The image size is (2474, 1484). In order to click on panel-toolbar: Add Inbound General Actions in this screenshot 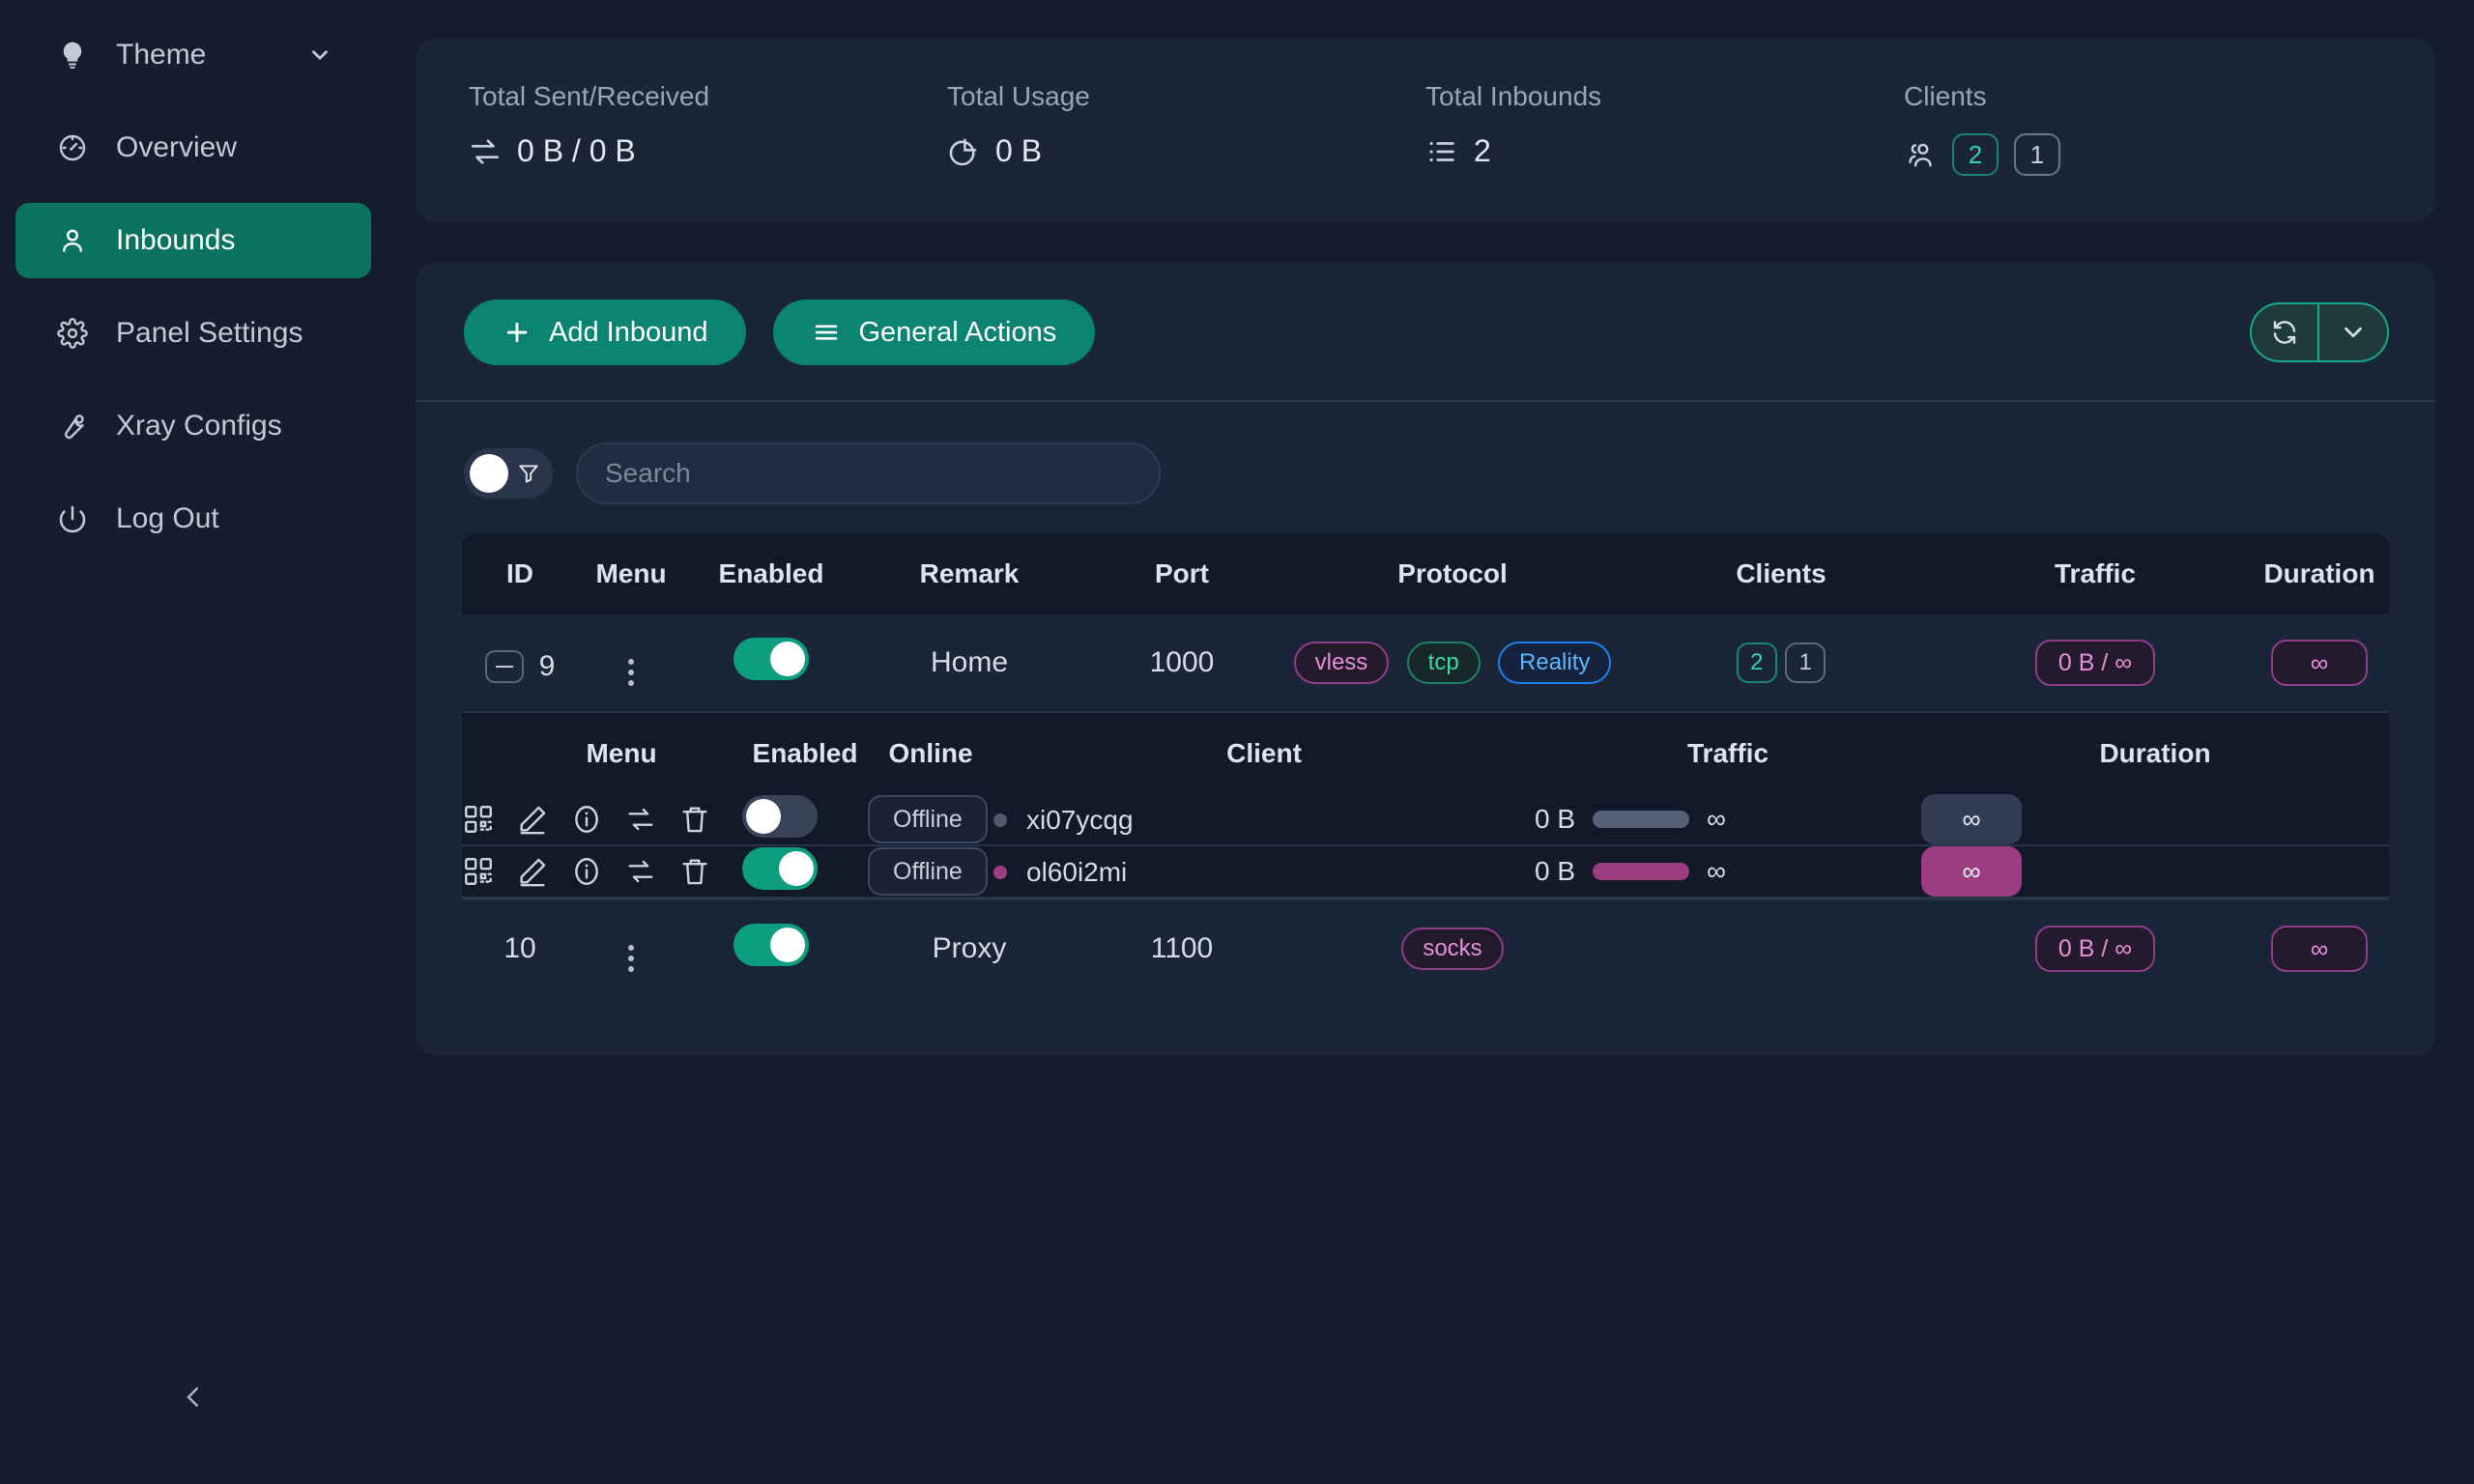, I will do `click(1425, 332)`.